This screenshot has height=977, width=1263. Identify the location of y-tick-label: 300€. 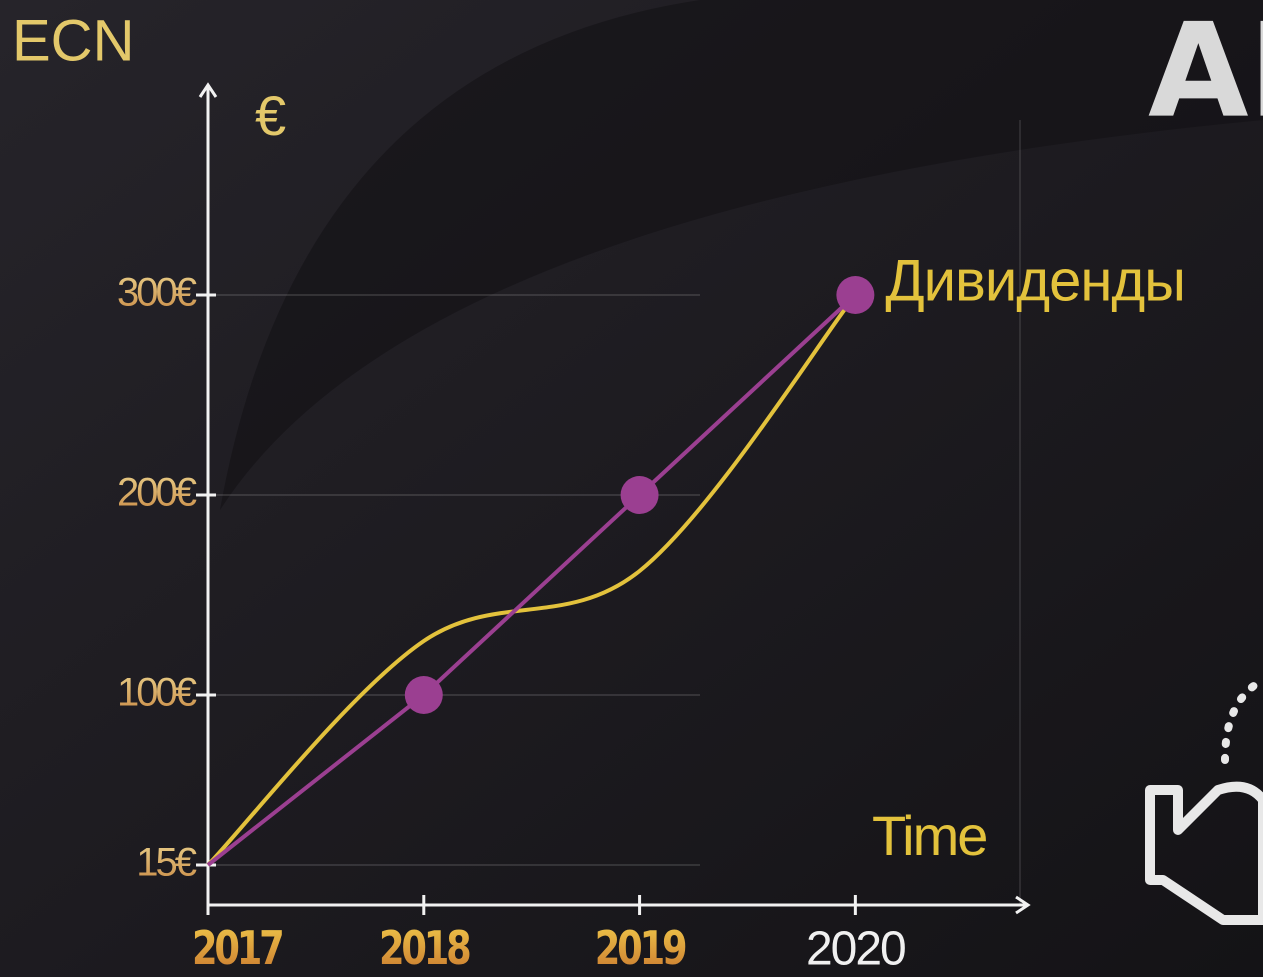
(157, 293).